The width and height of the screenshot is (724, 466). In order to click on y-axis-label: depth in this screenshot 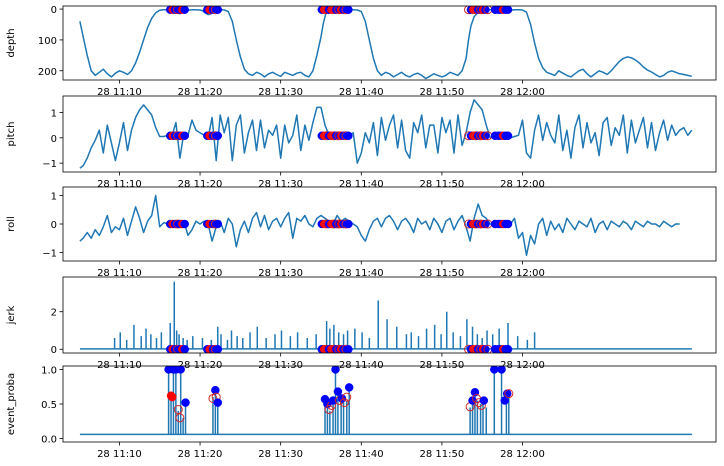, I will do `click(11, 42)`.